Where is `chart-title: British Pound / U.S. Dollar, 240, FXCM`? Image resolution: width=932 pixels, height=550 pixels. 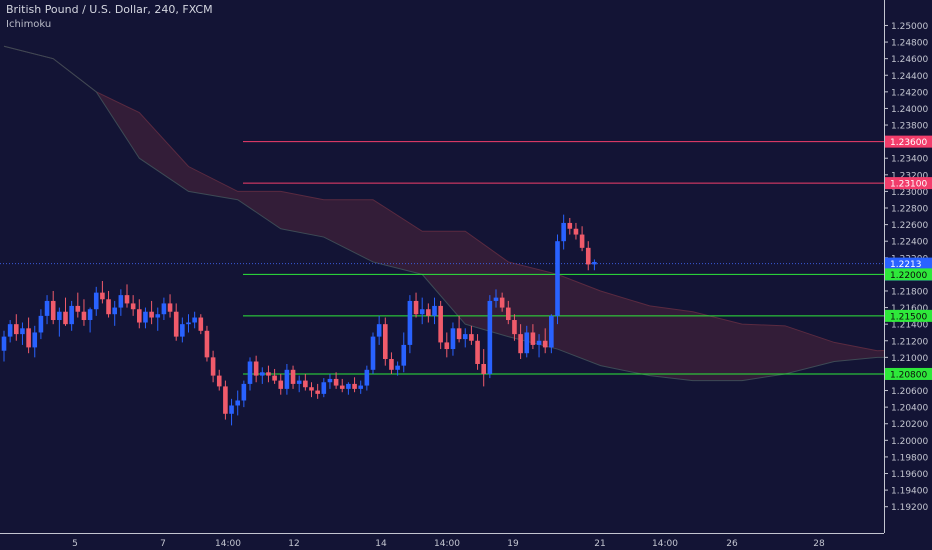
chart-title: British Pound / U.S. Dollar, 240, FXCM is located at coordinates (109, 9).